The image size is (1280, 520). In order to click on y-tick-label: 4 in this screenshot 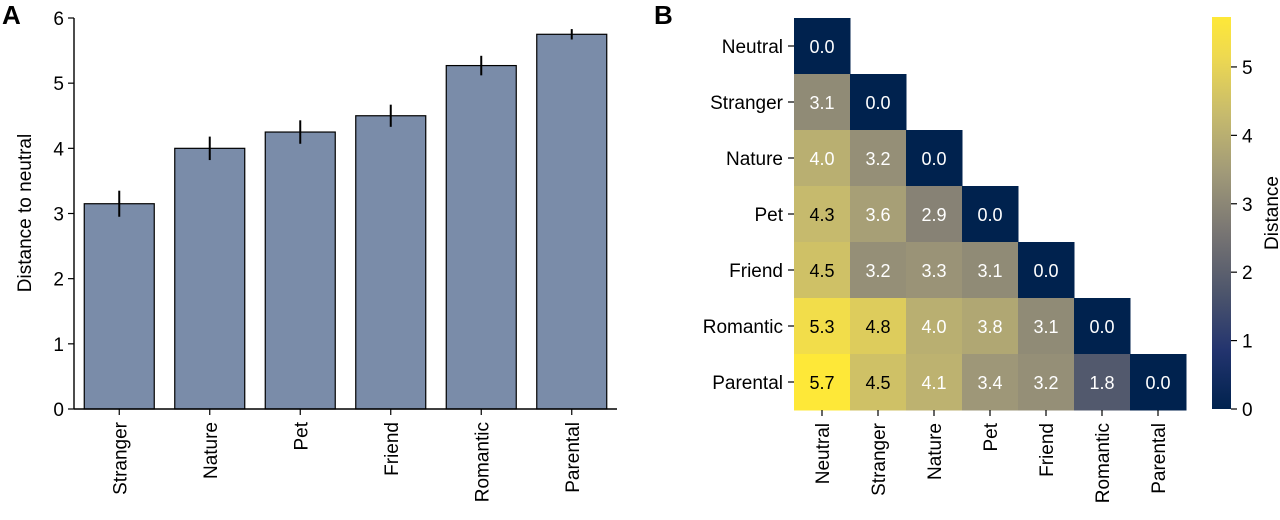, I will do `click(58, 149)`.